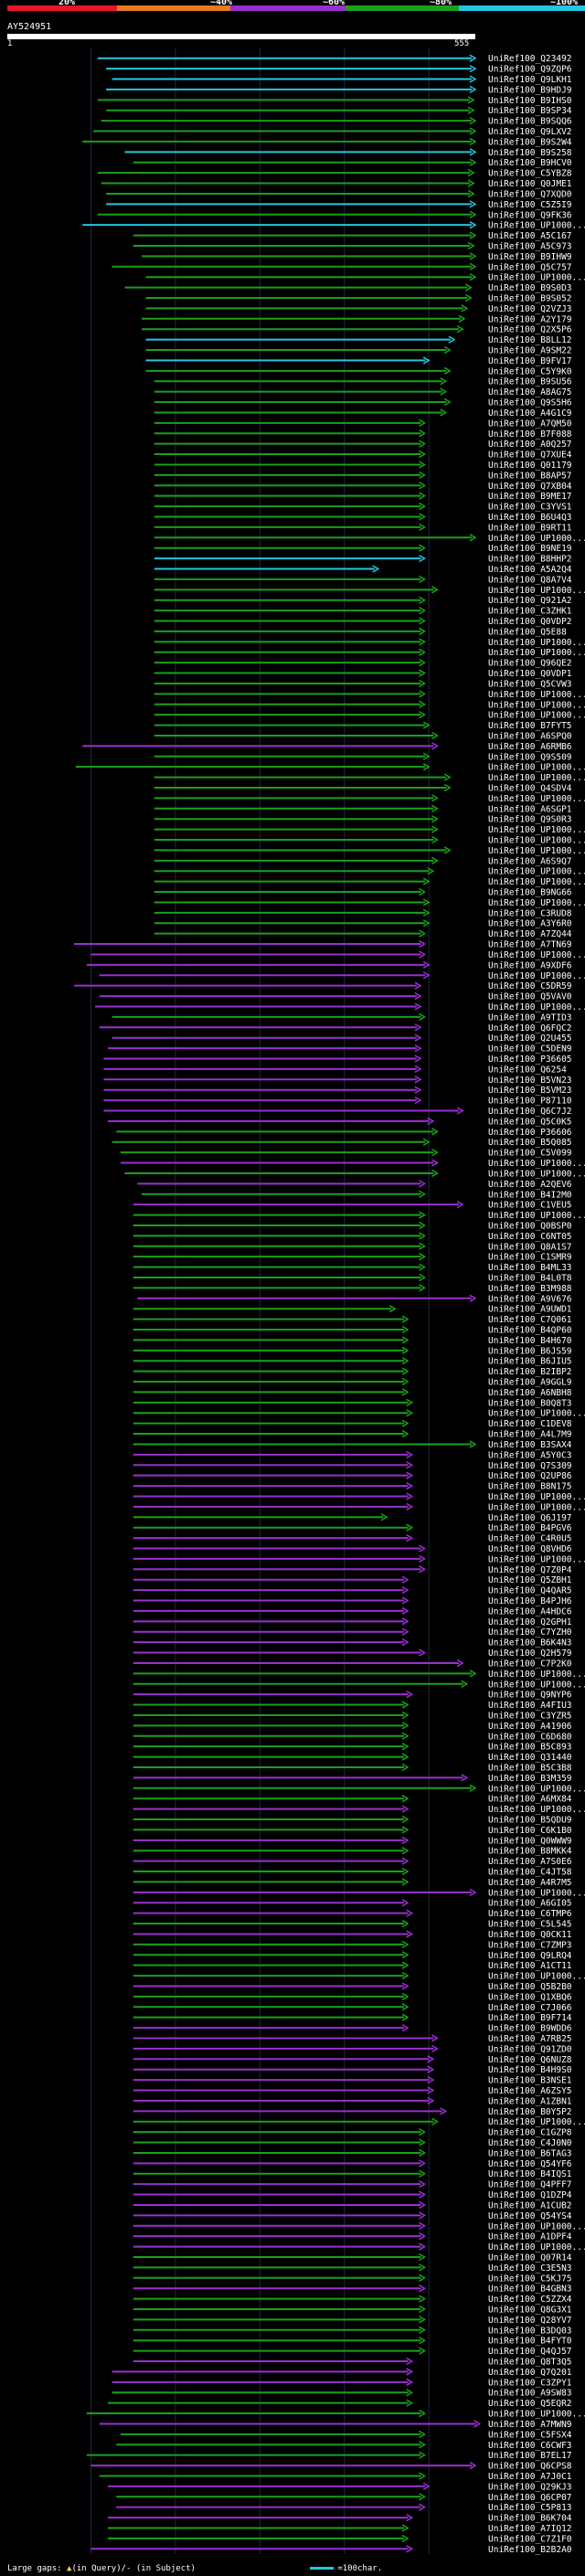  What do you see at coordinates (530, 965) in the screenshot?
I see `hit-label: UniRef100_A9XDF6` at bounding box center [530, 965].